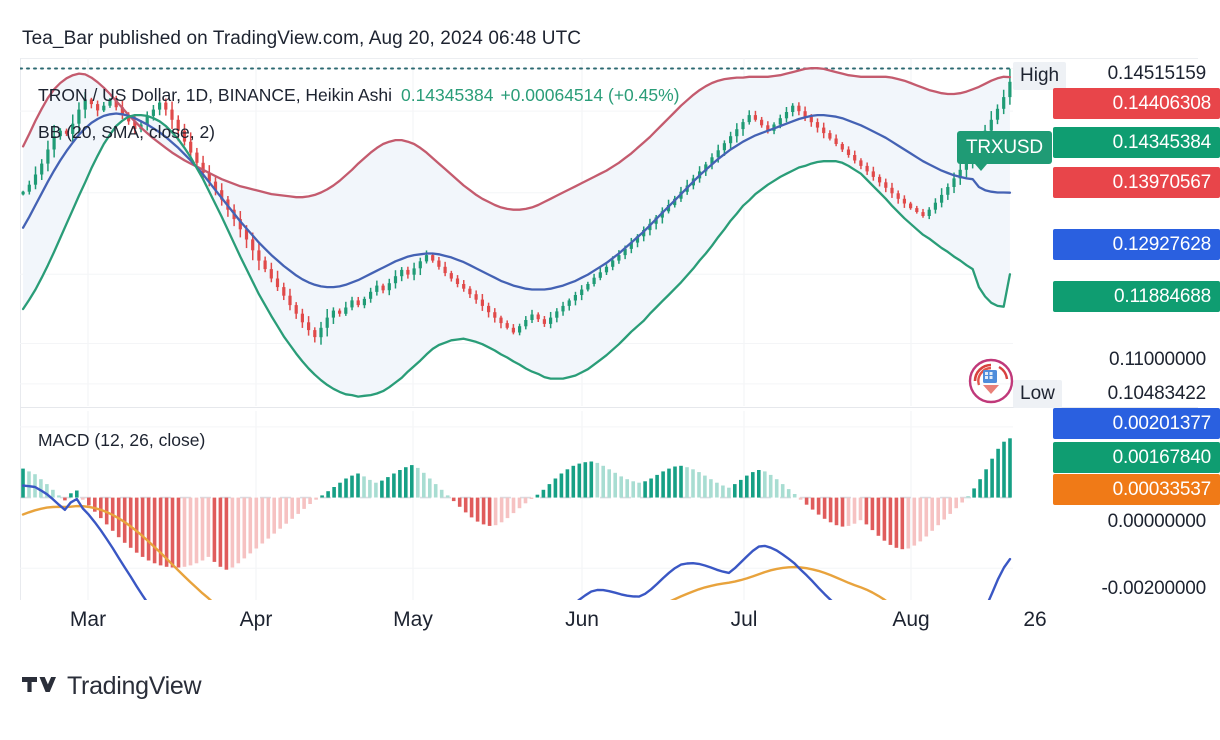 Image resolution: width=1220 pixels, height=740 pixels. I want to click on last-price: 0.14345384, so click(447, 95).